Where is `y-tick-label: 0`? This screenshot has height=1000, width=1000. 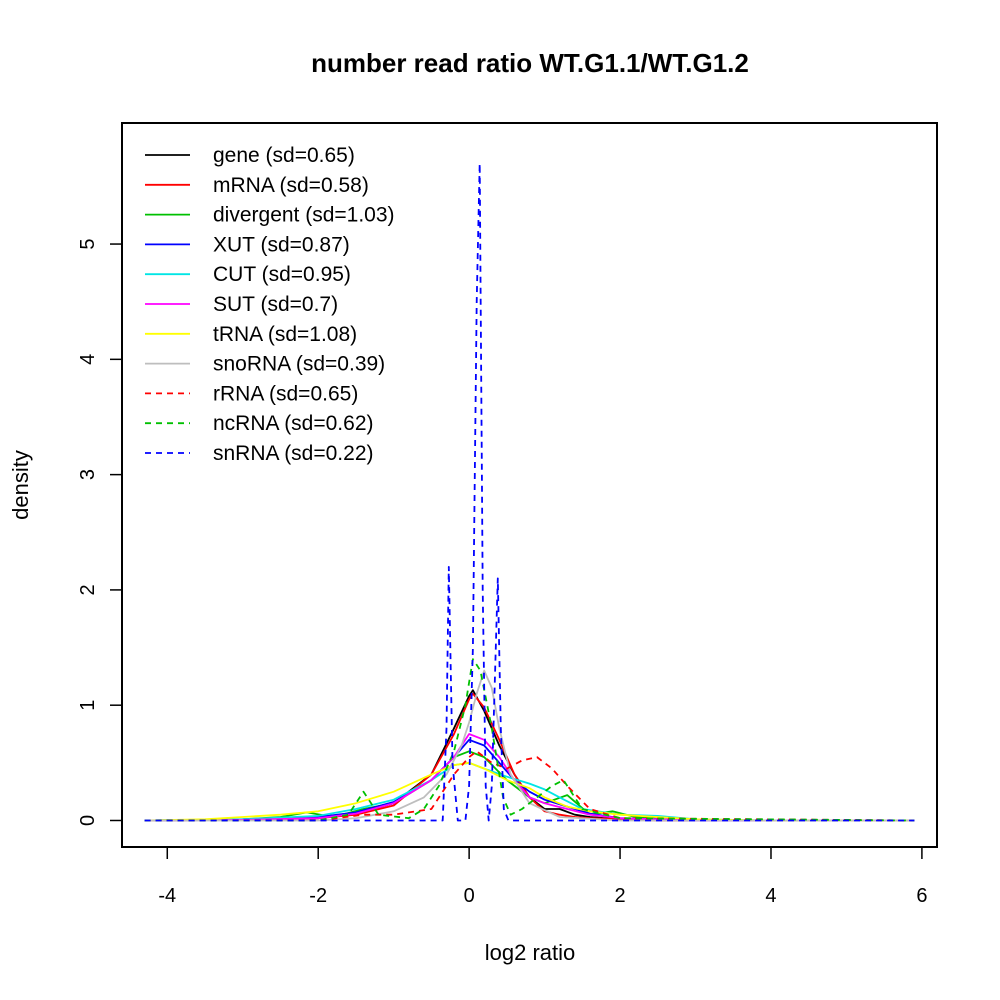 y-tick-label: 0 is located at coordinates (88, 820).